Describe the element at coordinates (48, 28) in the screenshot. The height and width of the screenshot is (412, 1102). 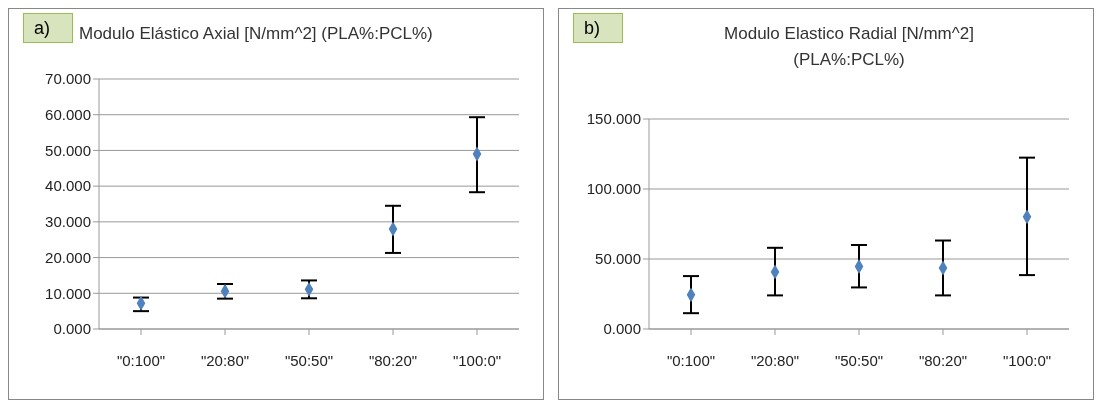
I see `text: a)` at that location.